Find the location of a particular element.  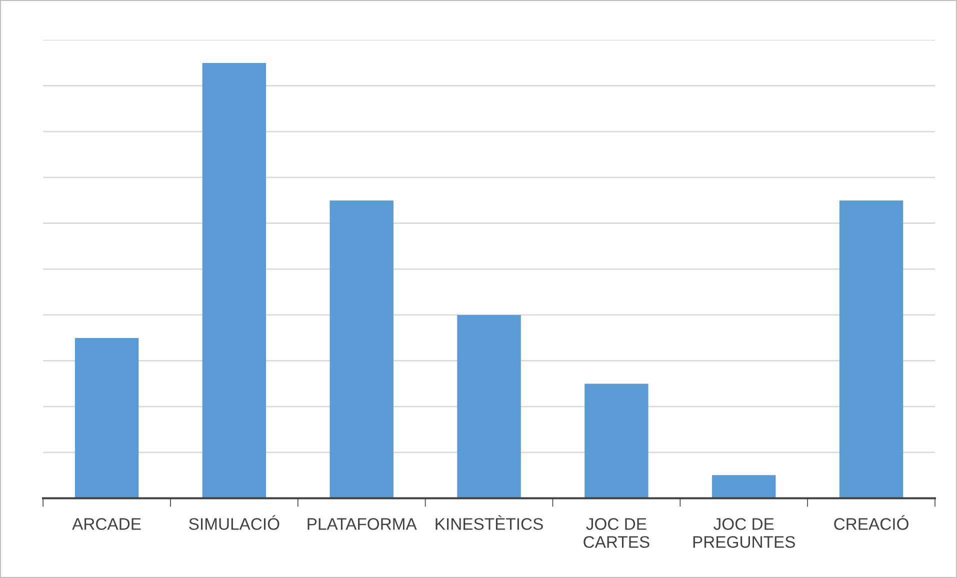

x-tick-label: JOC DE PREGUNTES is located at coordinates (744, 533).